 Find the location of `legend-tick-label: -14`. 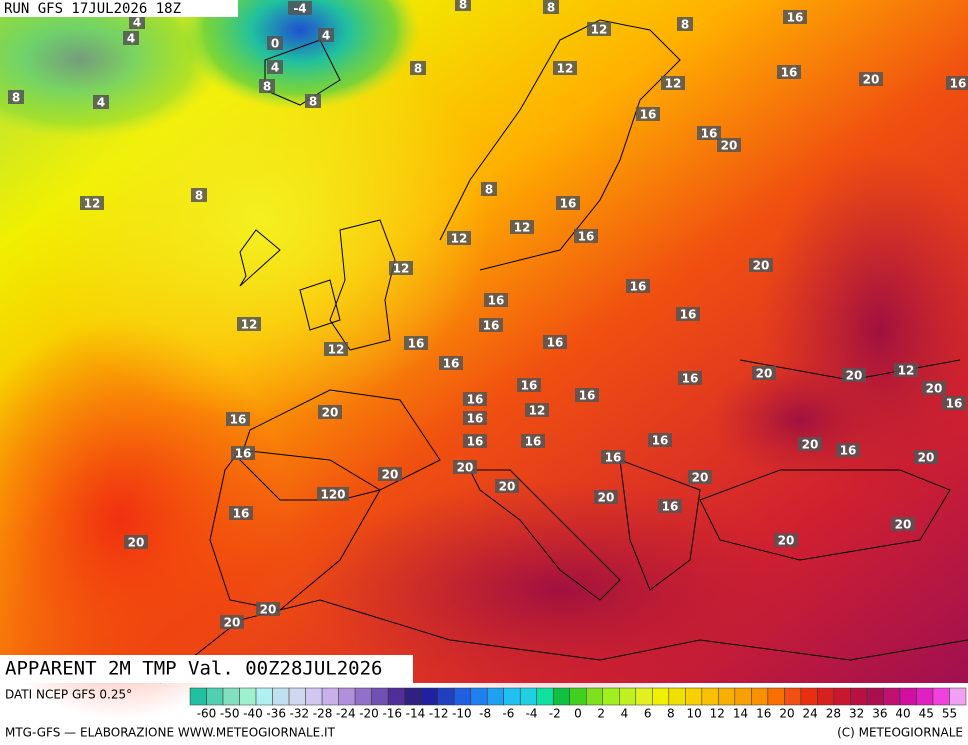

legend-tick-label: -14 is located at coordinates (416, 714).